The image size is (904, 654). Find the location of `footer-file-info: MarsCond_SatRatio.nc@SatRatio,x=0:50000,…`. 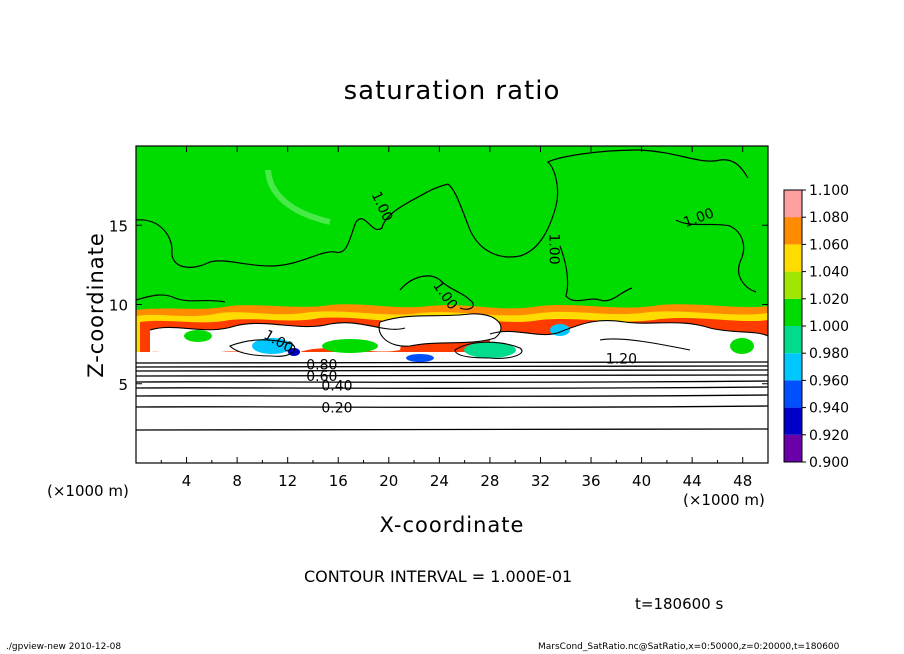

footer-file-info: MarsCond_SatRatio.nc@SatRatio,x=0:50000,… is located at coordinates (689, 647).